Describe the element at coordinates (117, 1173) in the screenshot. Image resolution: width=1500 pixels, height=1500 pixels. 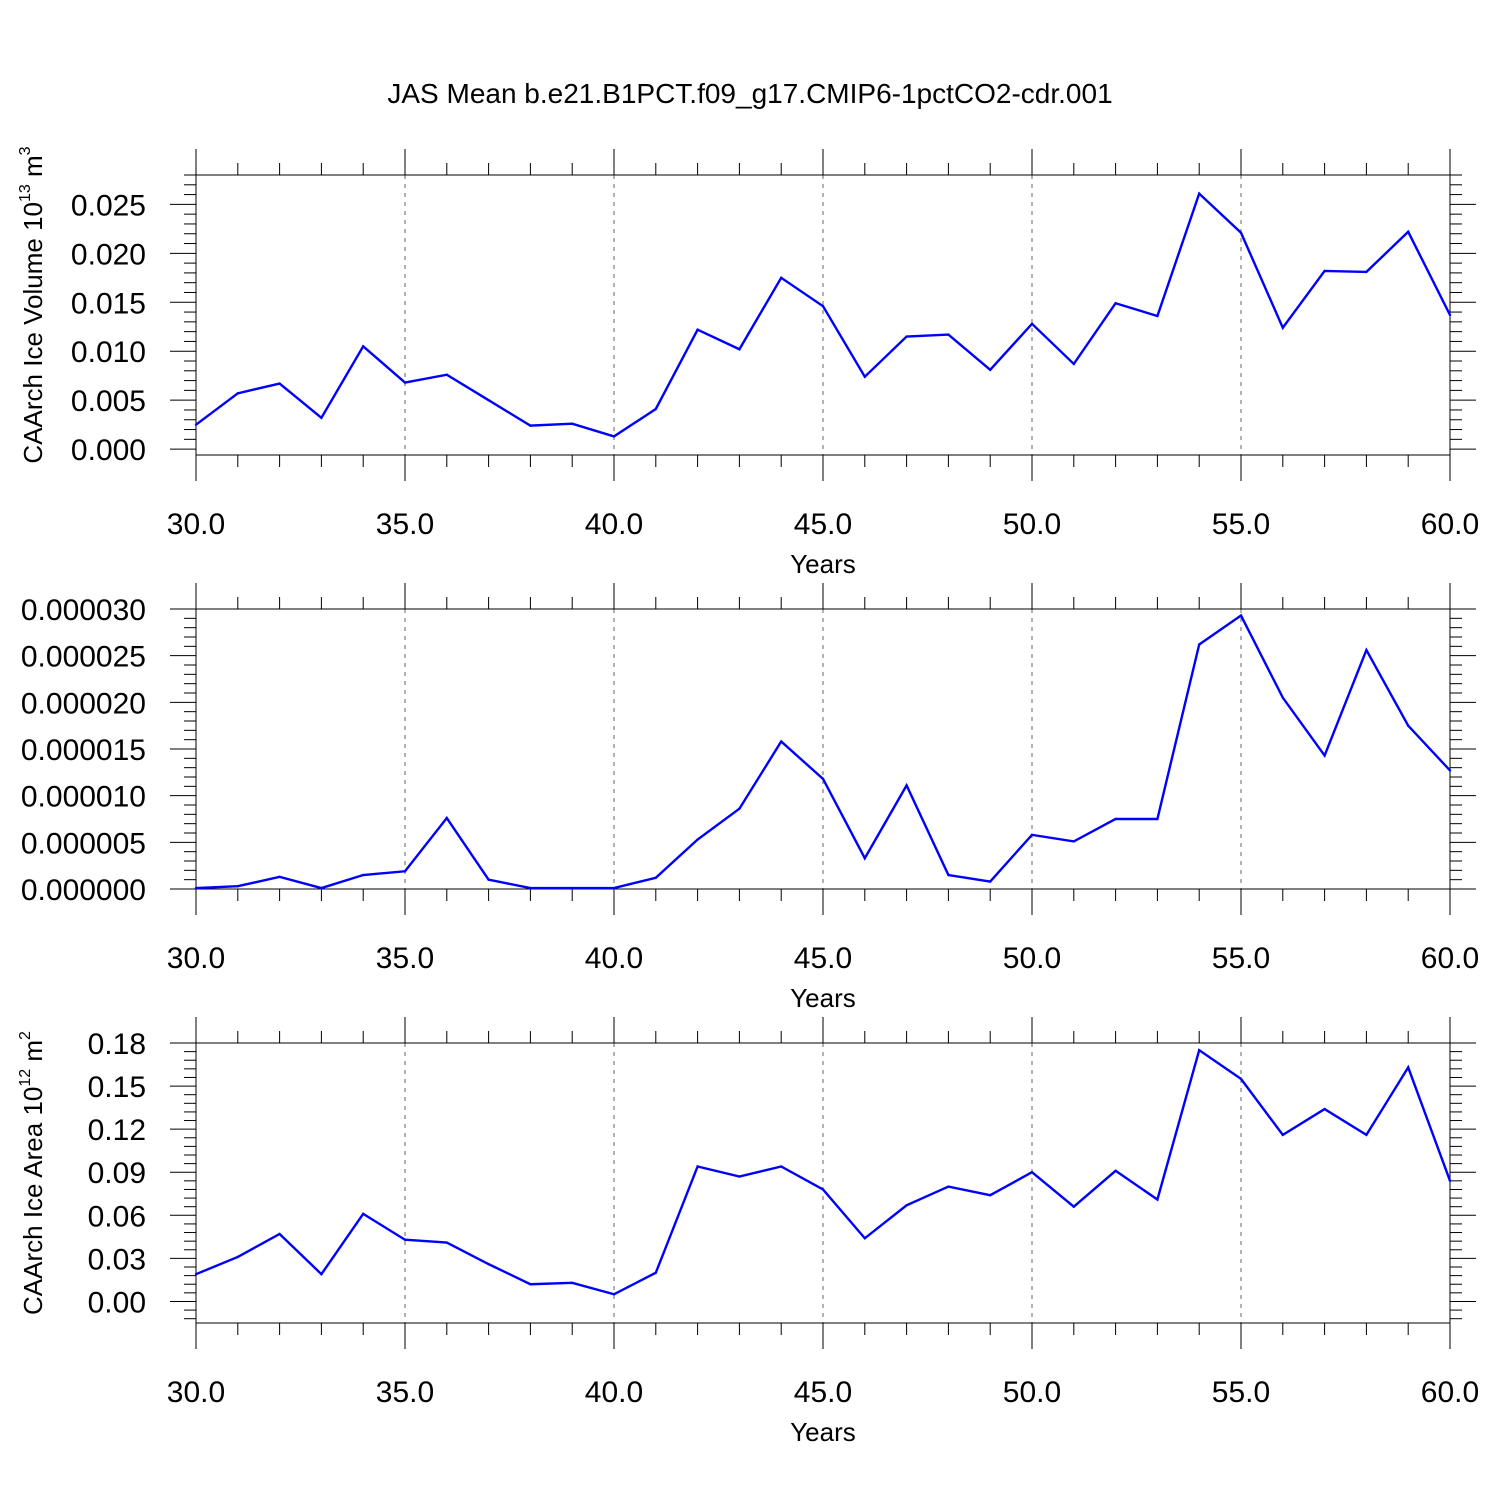
I see `y-tick-label: 0.09` at that location.